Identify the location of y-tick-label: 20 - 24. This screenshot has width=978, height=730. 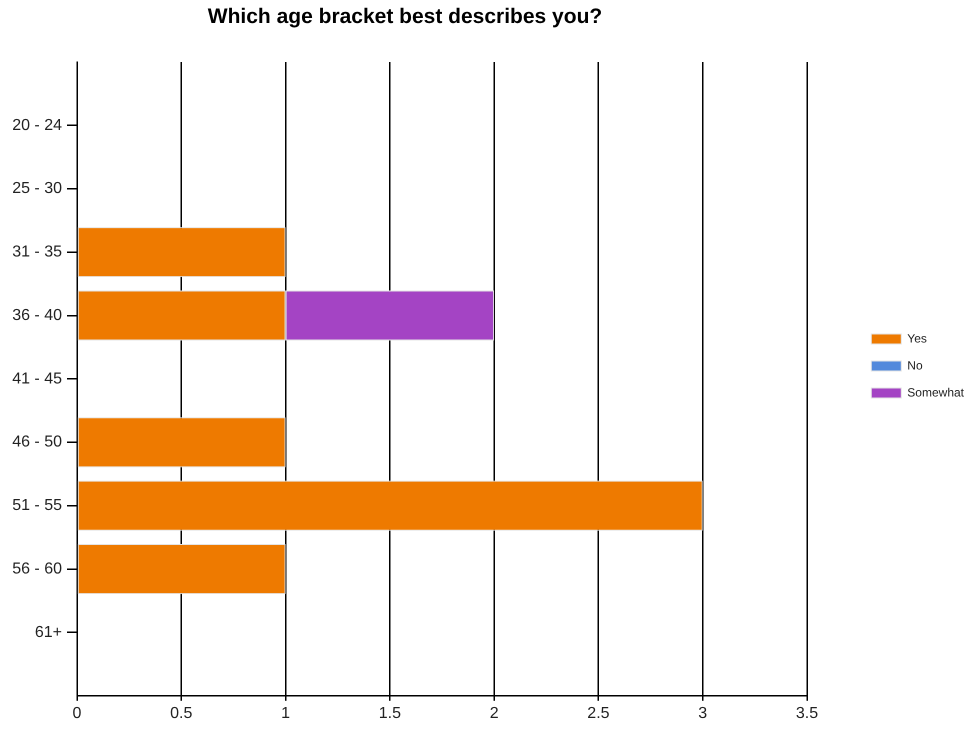
(37, 125).